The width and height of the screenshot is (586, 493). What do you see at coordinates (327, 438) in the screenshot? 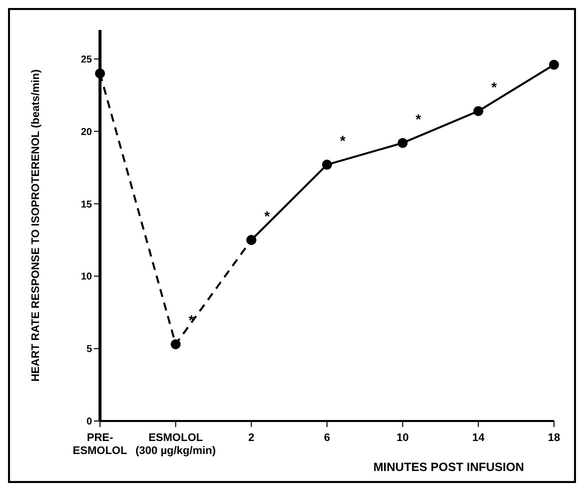
I see `x-tick-label: 6` at bounding box center [327, 438].